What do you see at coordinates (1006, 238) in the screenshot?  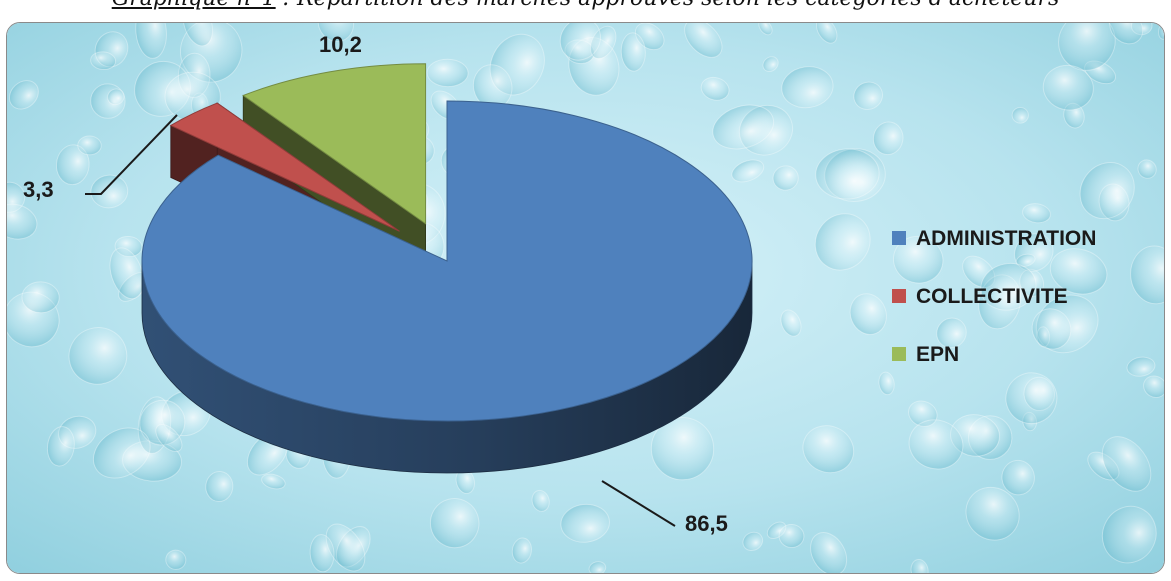 I see `legend-label-administration: ADMINISTRATION` at bounding box center [1006, 238].